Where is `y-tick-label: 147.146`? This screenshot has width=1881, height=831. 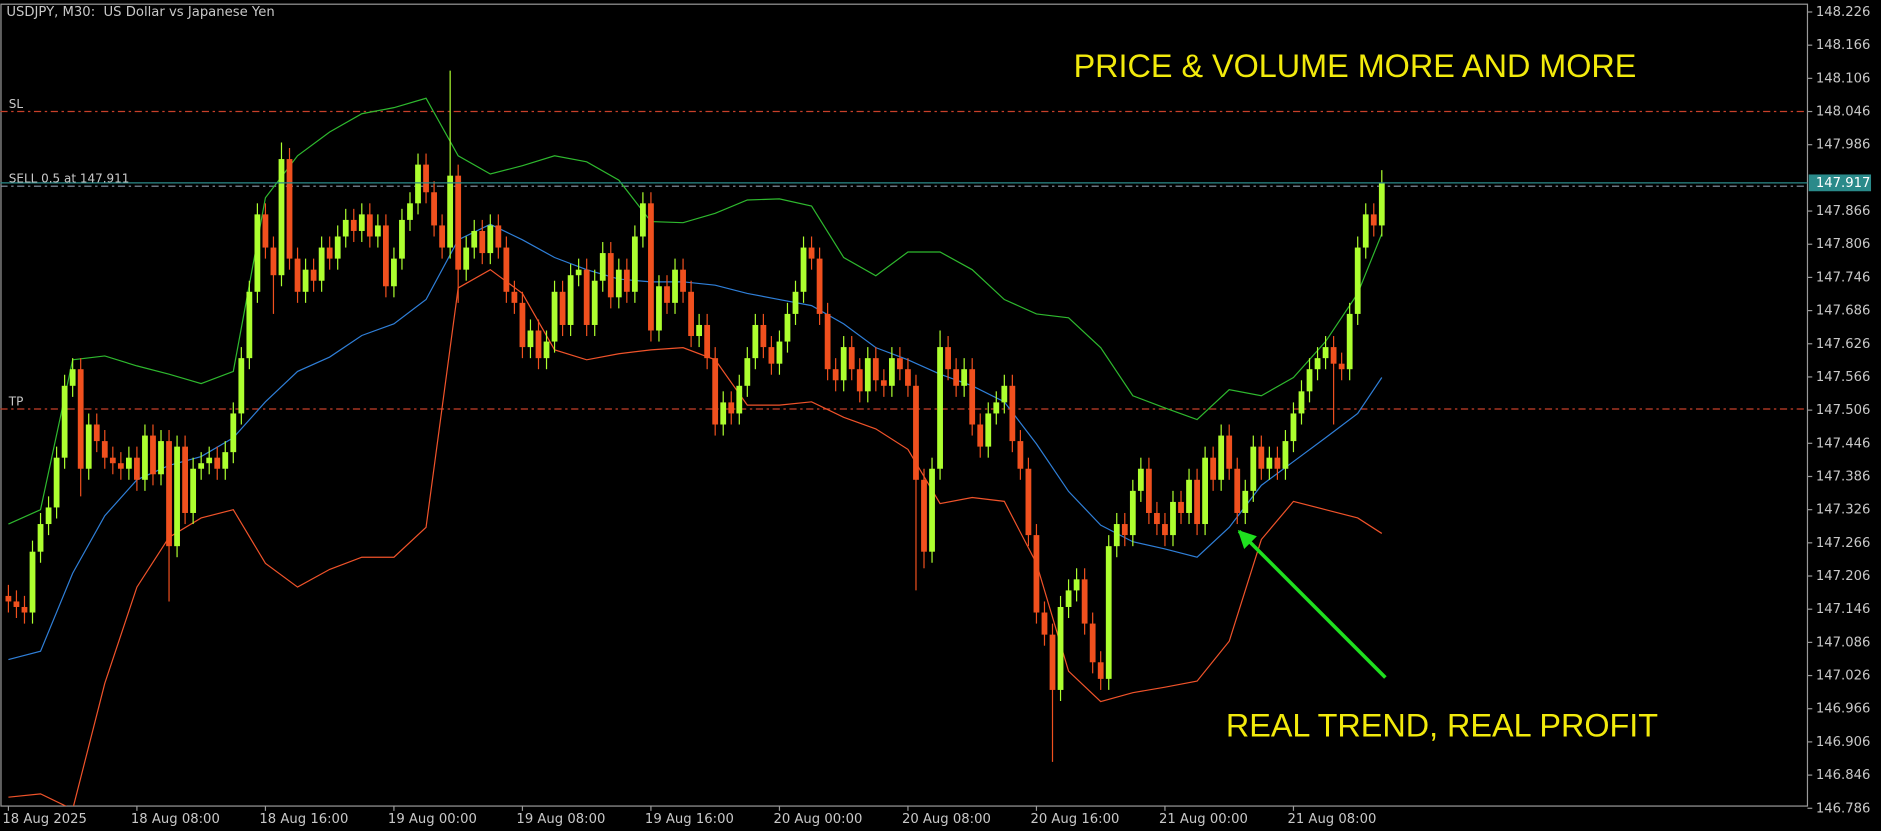 y-tick-label: 147.146 is located at coordinates (1843, 609).